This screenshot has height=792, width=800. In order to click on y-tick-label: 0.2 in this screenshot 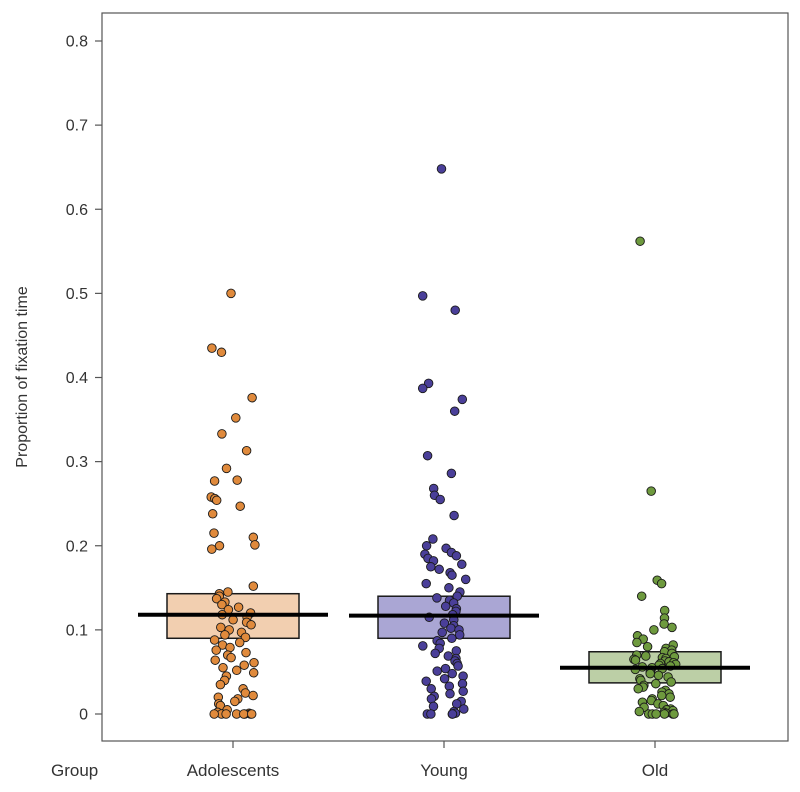, I will do `click(77, 546)`.